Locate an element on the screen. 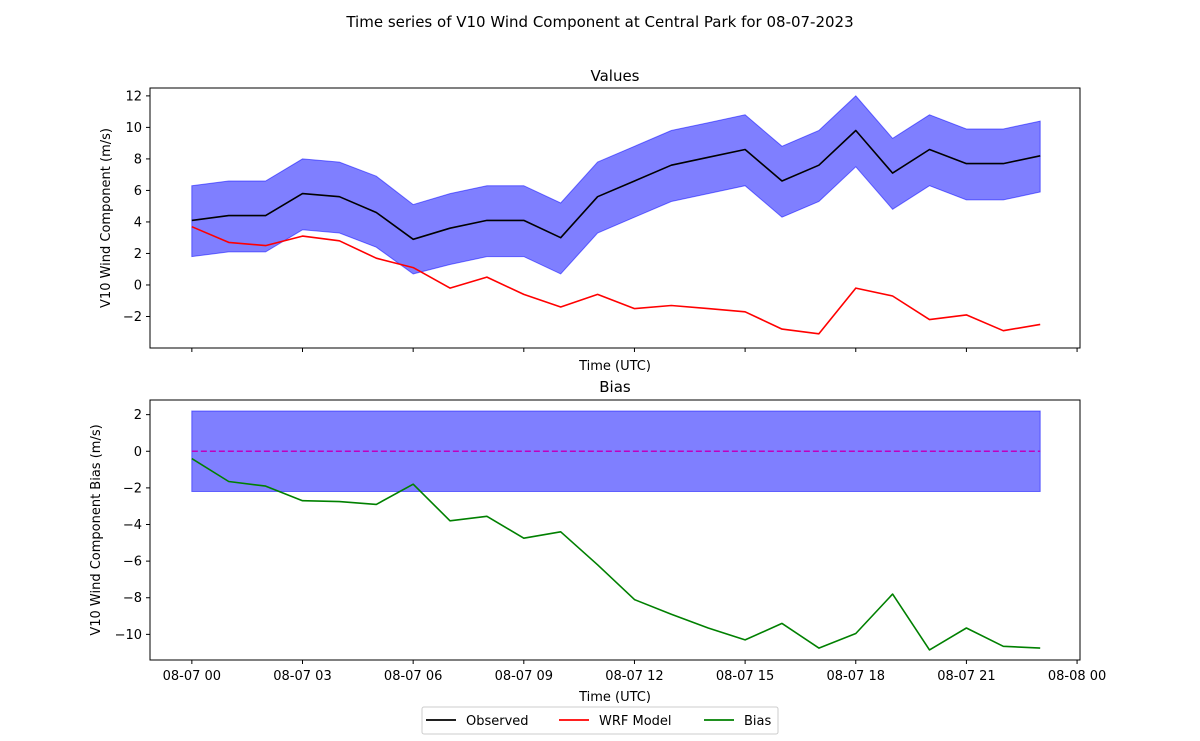  panel-title: Values is located at coordinates (614, 76).